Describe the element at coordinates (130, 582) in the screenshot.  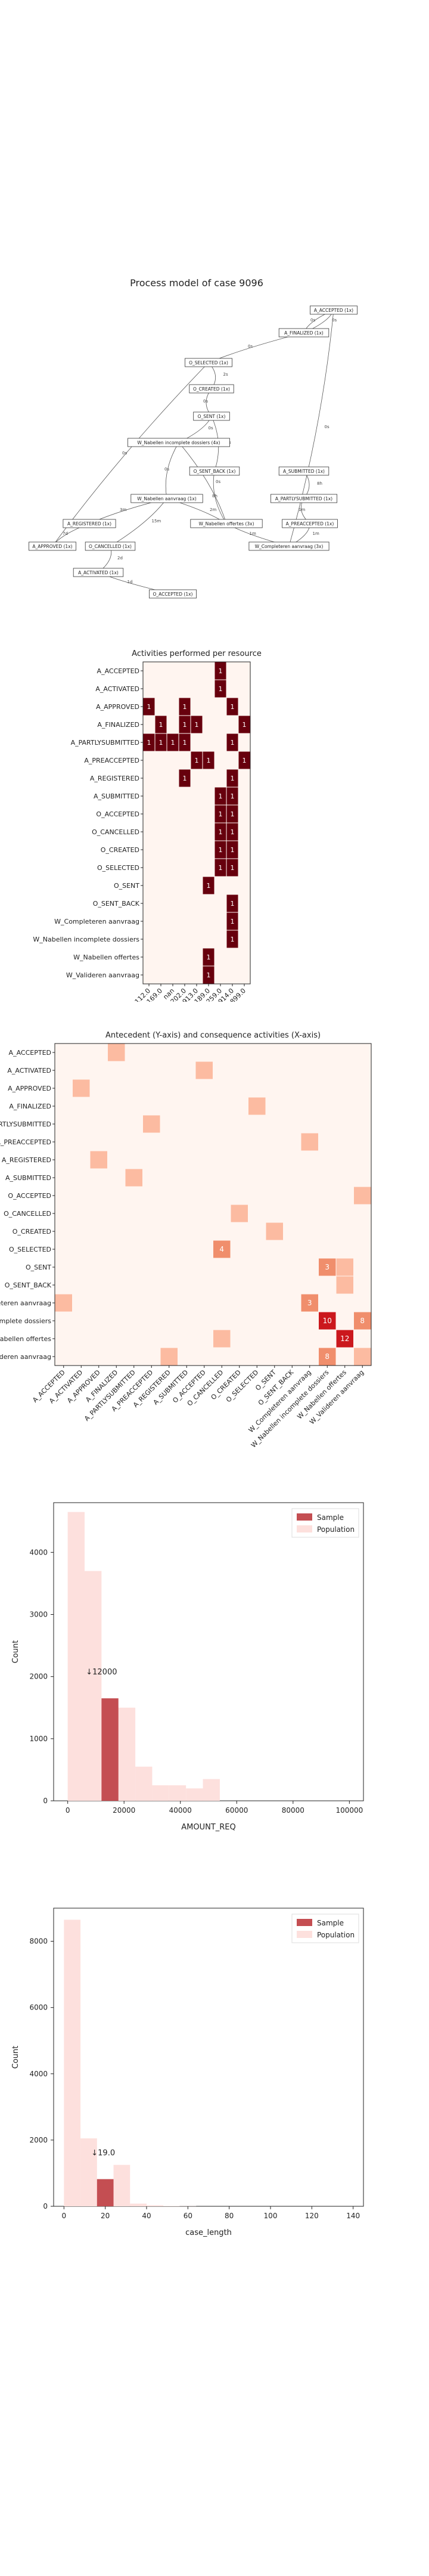
I see `process-edge-label: 1d` at that location.